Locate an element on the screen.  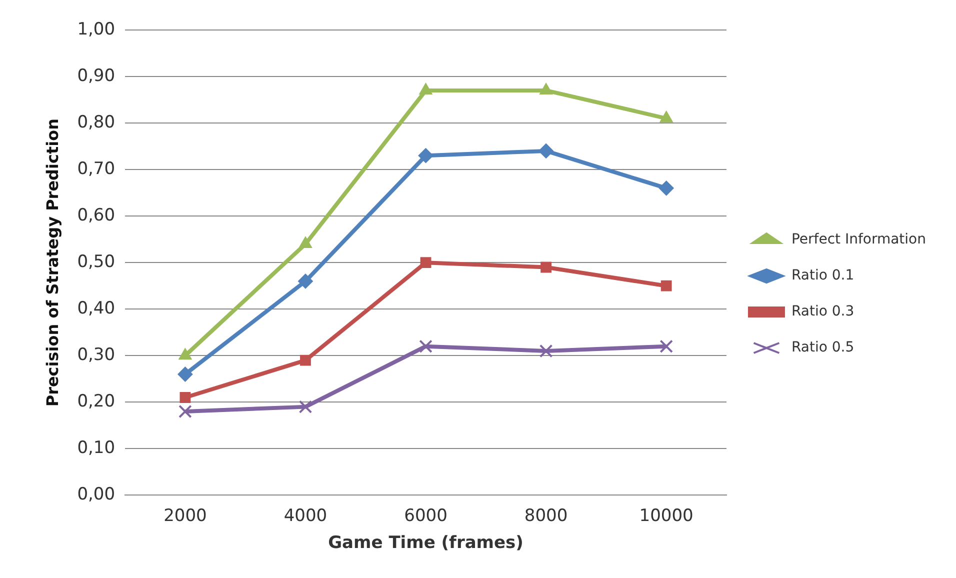
y-tick-label: 0,40 is located at coordinates (96, 308).